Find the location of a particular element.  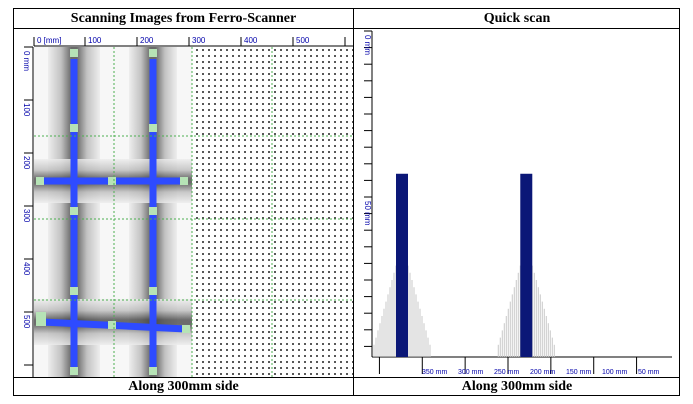

x-tick-label: 100 mm is located at coordinates (614, 372).